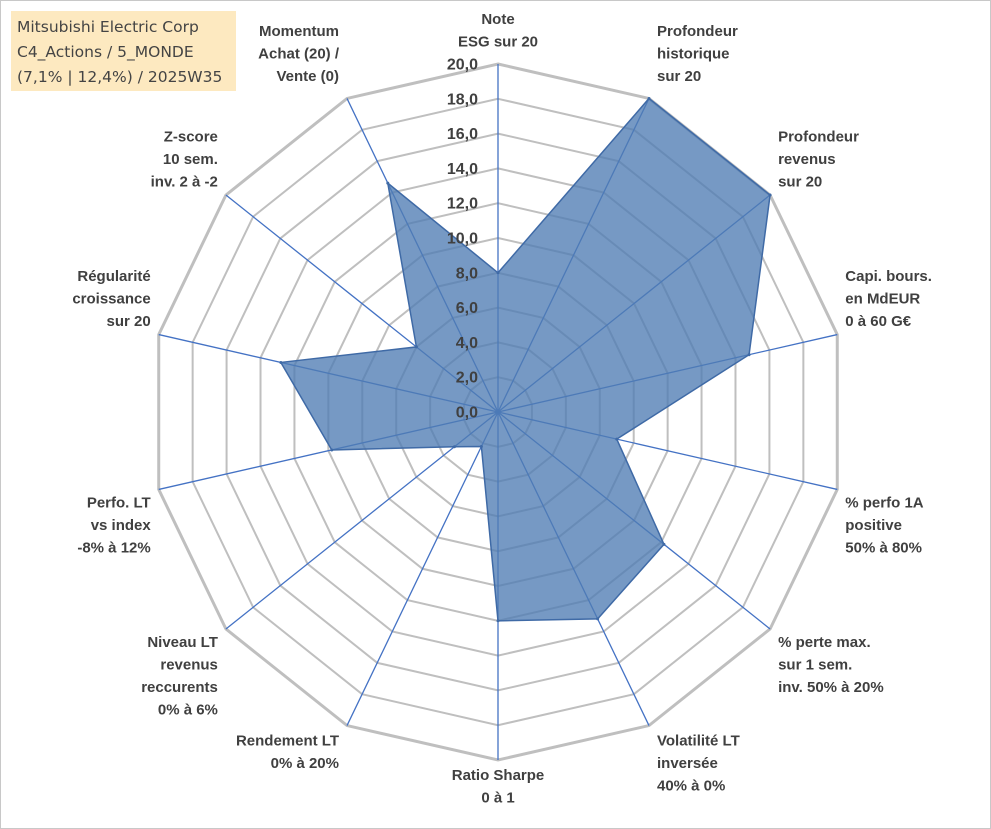  Describe the element at coordinates (698, 741) in the screenshot. I see `axis-title-line: Volatilité LT` at that location.